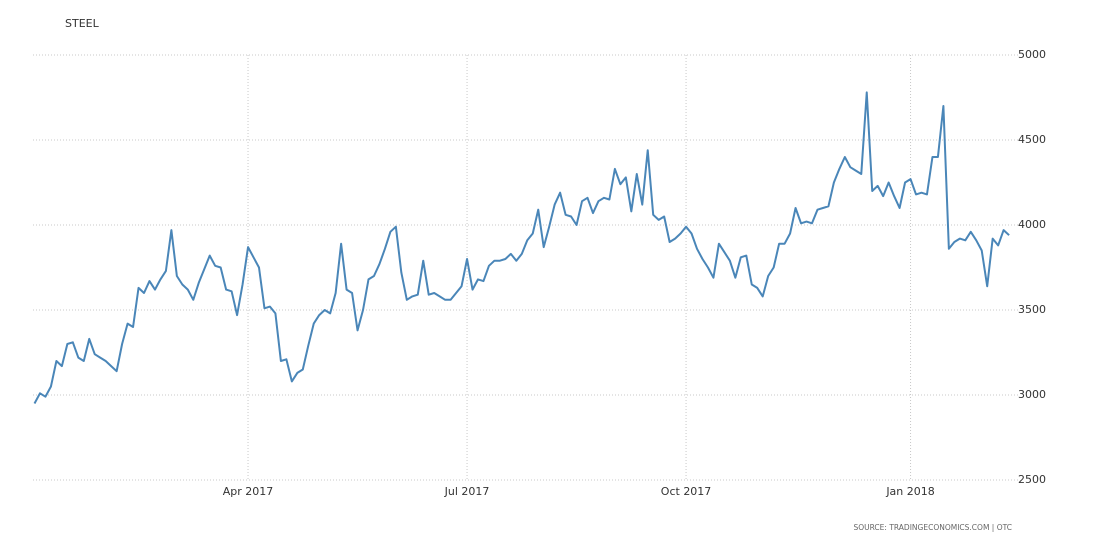  What do you see at coordinates (1032, 139) in the screenshot?
I see `y-tick-label: 4500` at bounding box center [1032, 139].